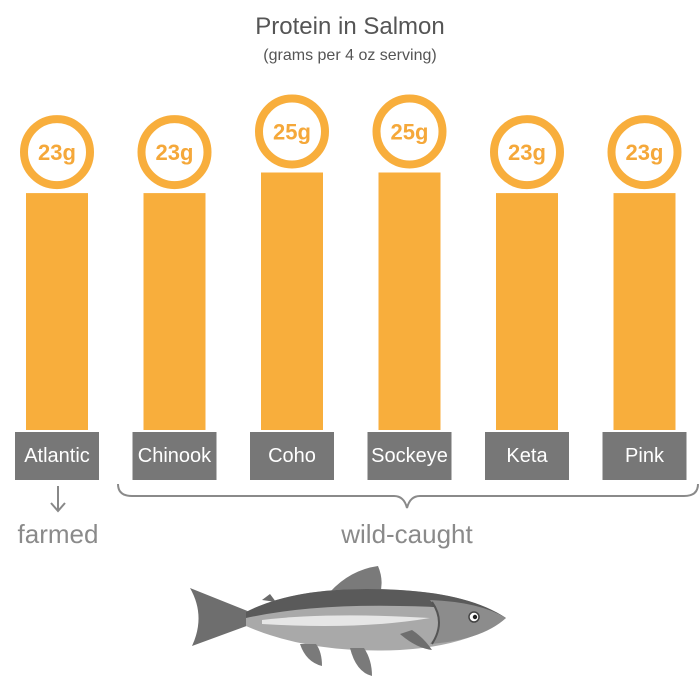 The image size is (700, 686). I want to click on category-label-sockeye: Sockeye, so click(409, 456).